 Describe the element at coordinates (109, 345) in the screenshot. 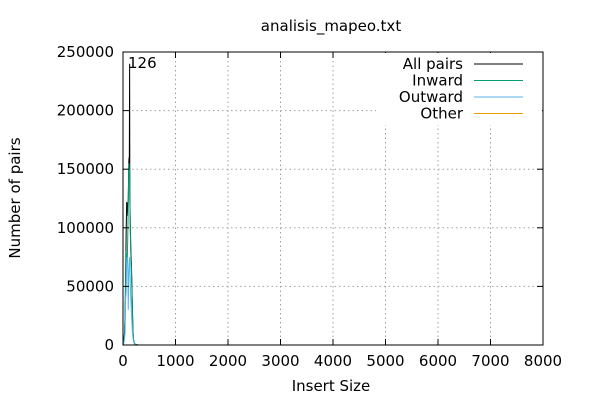

I see `y-tick-label: 0` at that location.